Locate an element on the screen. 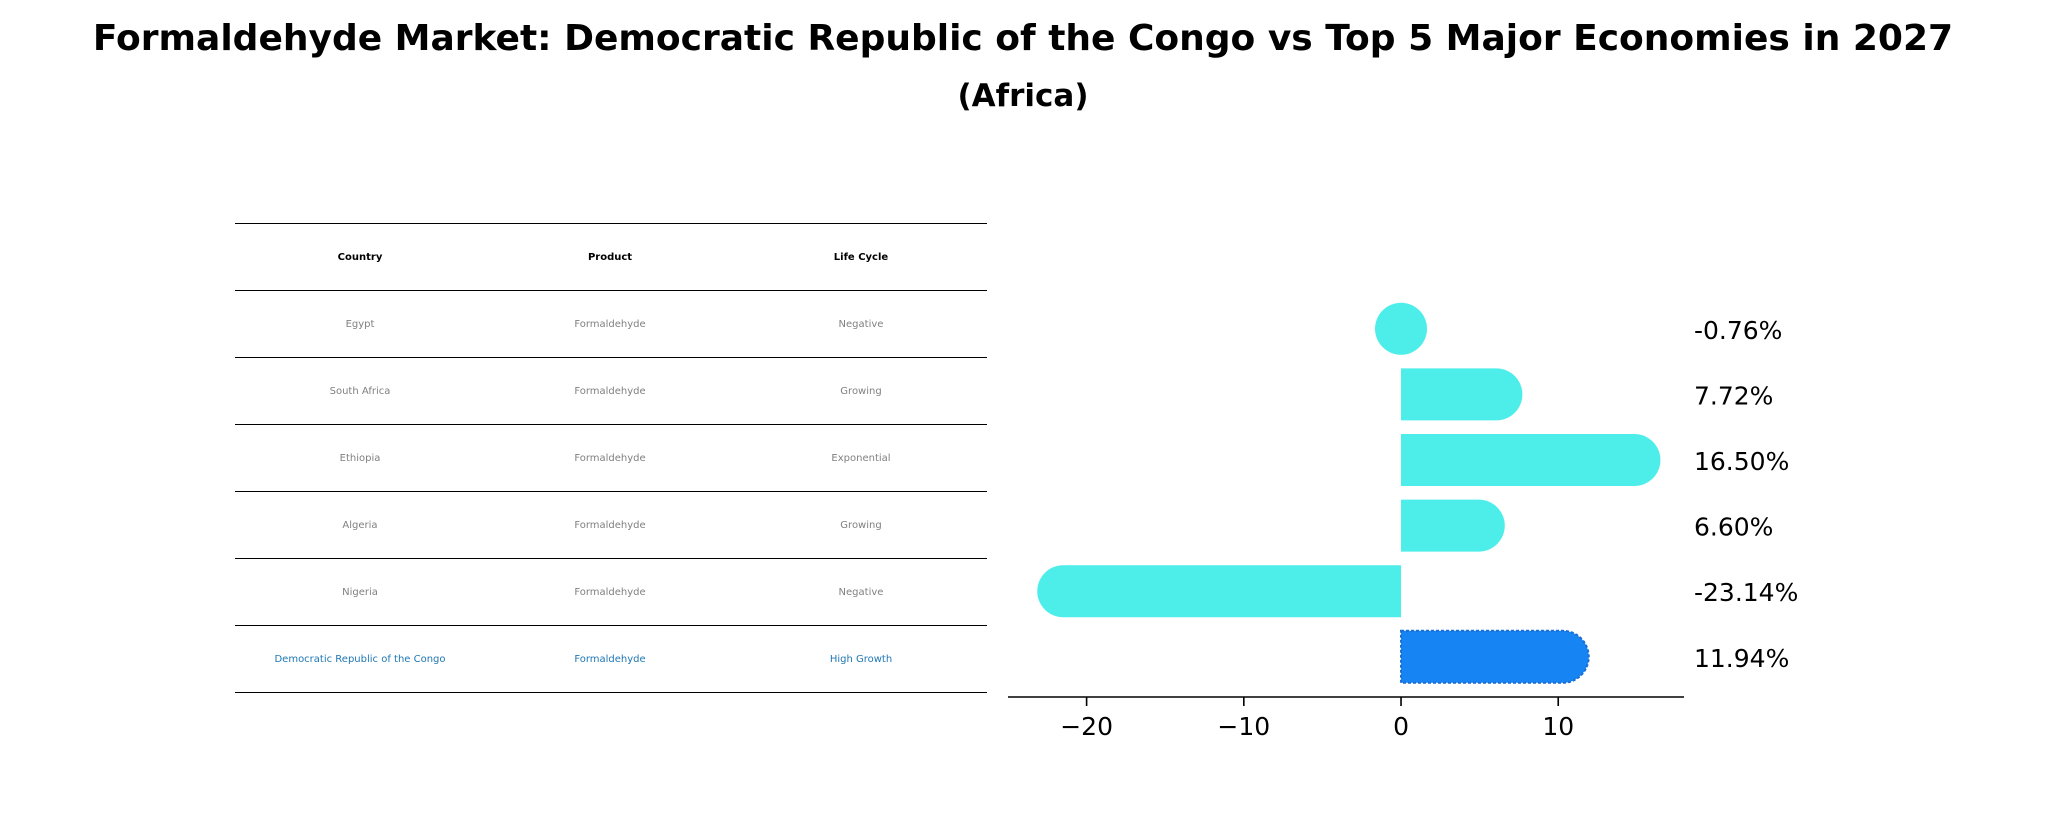  bar-value-label: -0.76% is located at coordinates (1738, 330).